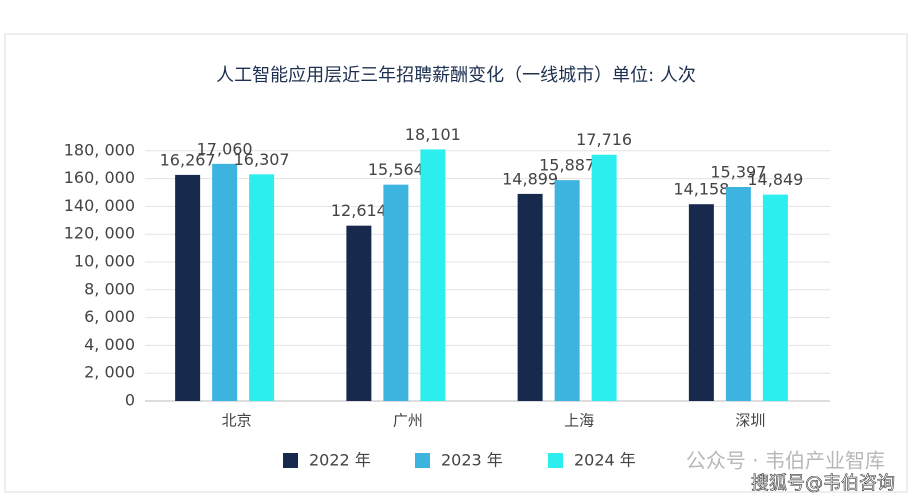  I want to click on y-tick-label: 180, 000, so click(99, 149).